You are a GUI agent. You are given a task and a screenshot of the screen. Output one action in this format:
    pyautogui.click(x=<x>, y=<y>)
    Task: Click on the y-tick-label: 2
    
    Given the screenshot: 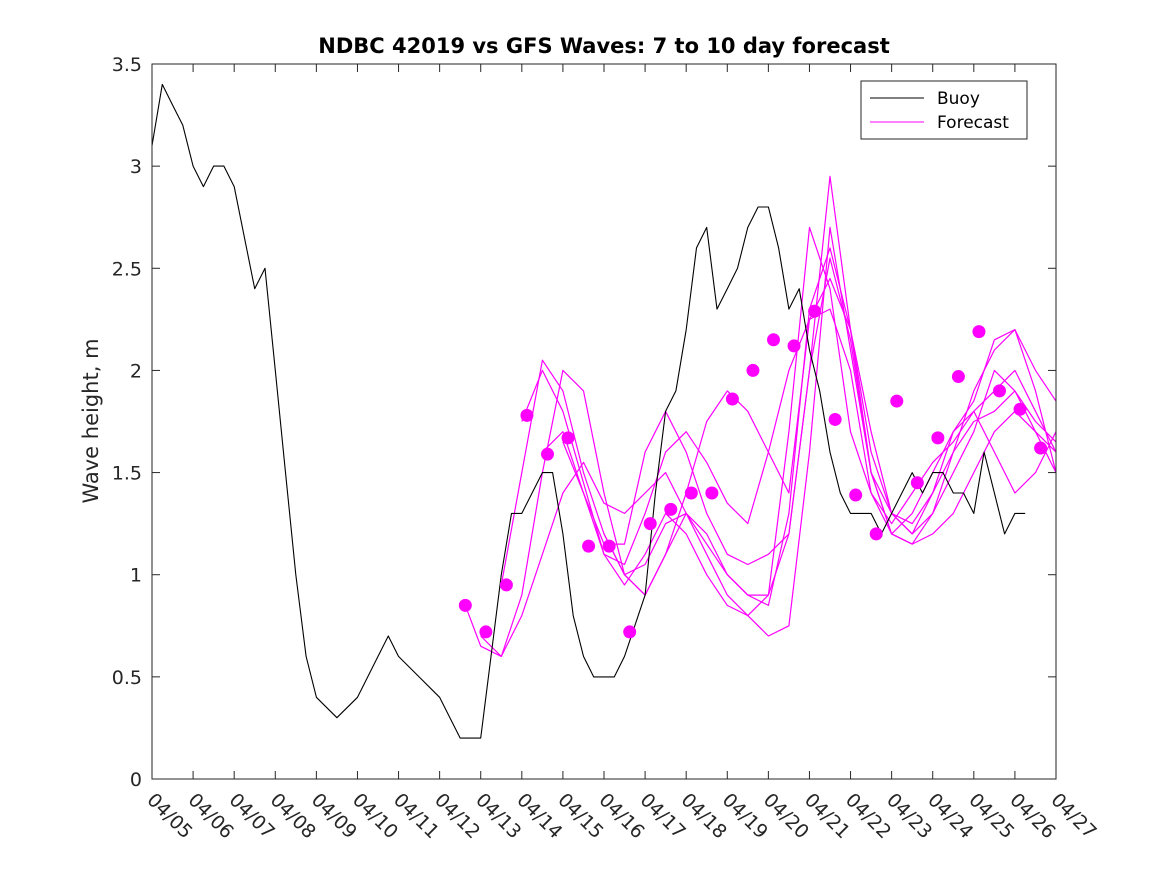 What is the action you would take?
    pyautogui.click(x=136, y=371)
    